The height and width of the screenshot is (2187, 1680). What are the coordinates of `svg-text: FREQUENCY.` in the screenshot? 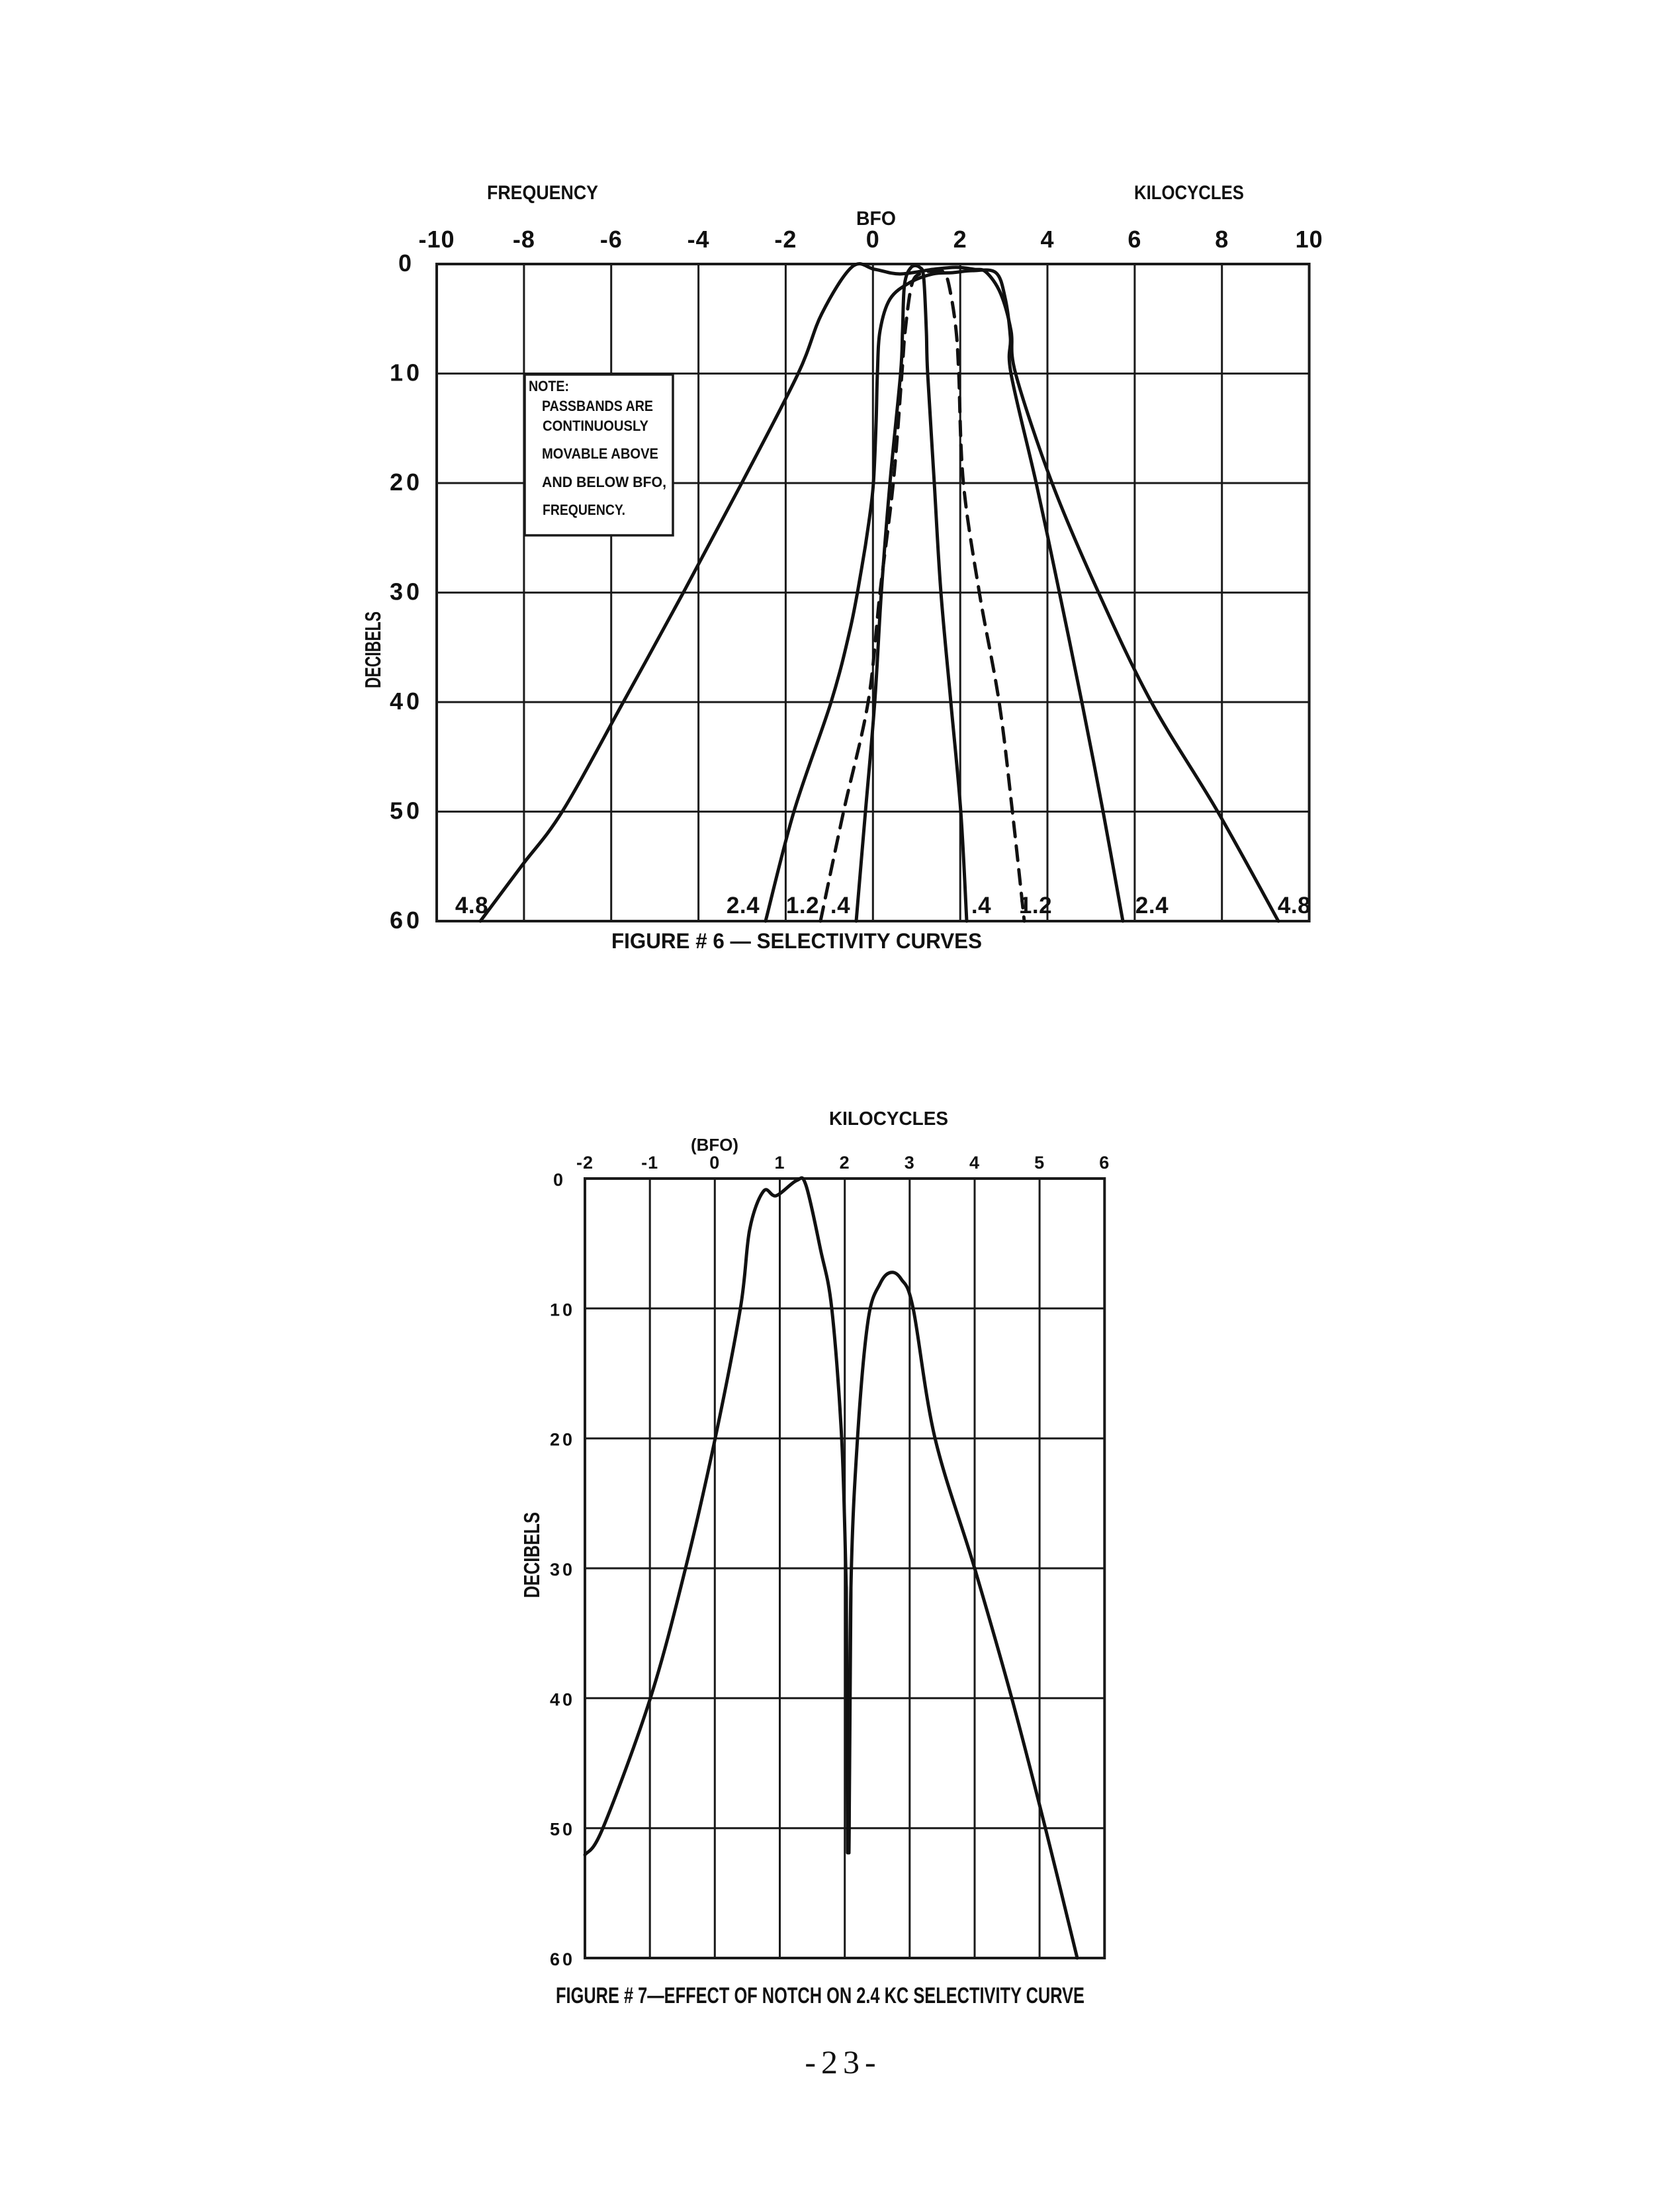 It's located at (584, 510).